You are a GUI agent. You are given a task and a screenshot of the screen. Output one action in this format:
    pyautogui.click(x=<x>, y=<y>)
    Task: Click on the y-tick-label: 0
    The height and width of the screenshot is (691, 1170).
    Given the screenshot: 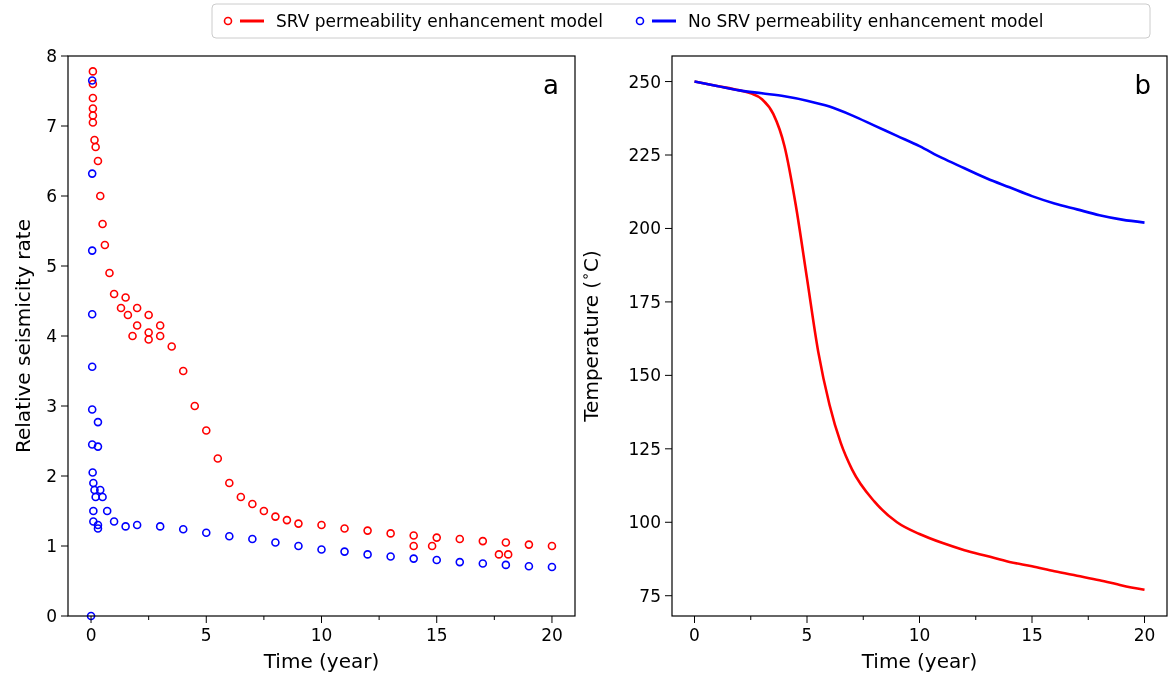 What is the action you would take?
    pyautogui.click(x=51, y=615)
    